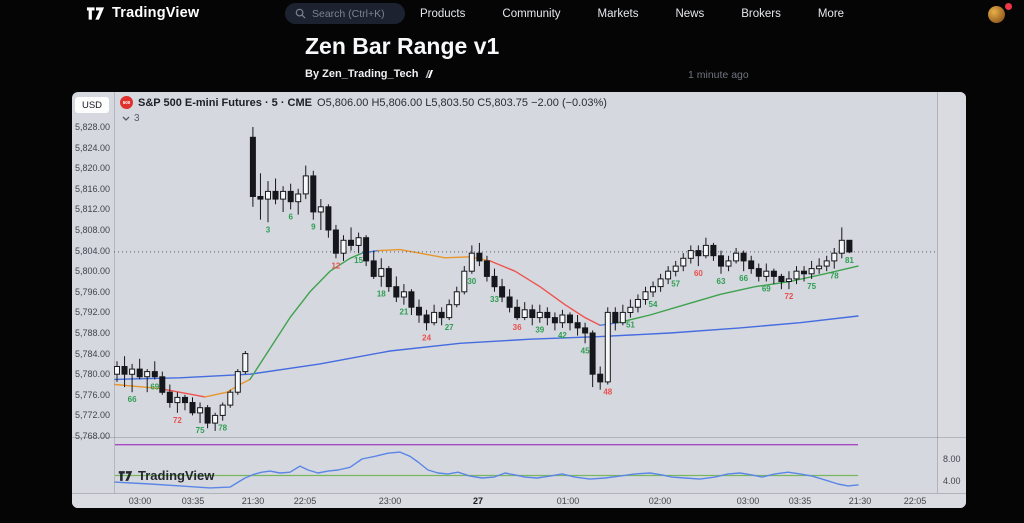  I want to click on search-placeholder: Search (Ctrl+K), so click(348, 13).